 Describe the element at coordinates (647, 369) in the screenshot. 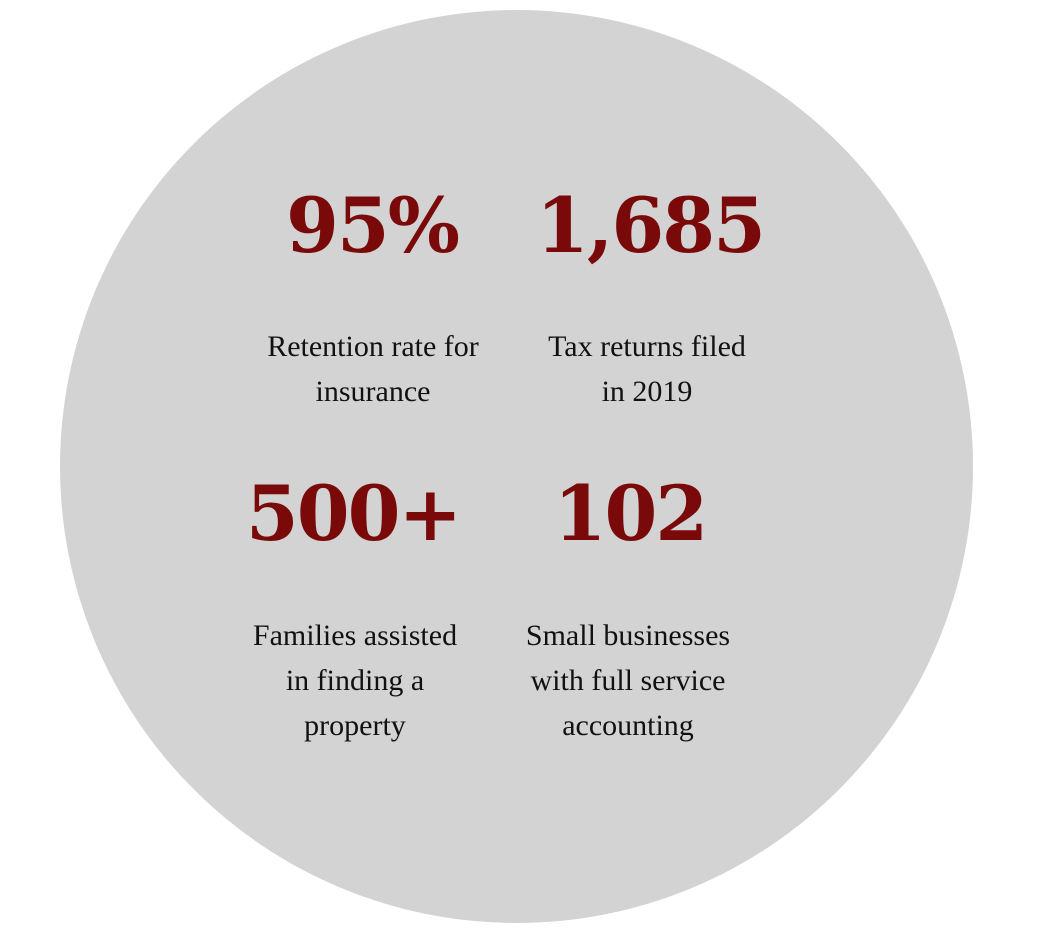

I see `stat-label-tax-returns: Tax returns filed in 2019` at that location.